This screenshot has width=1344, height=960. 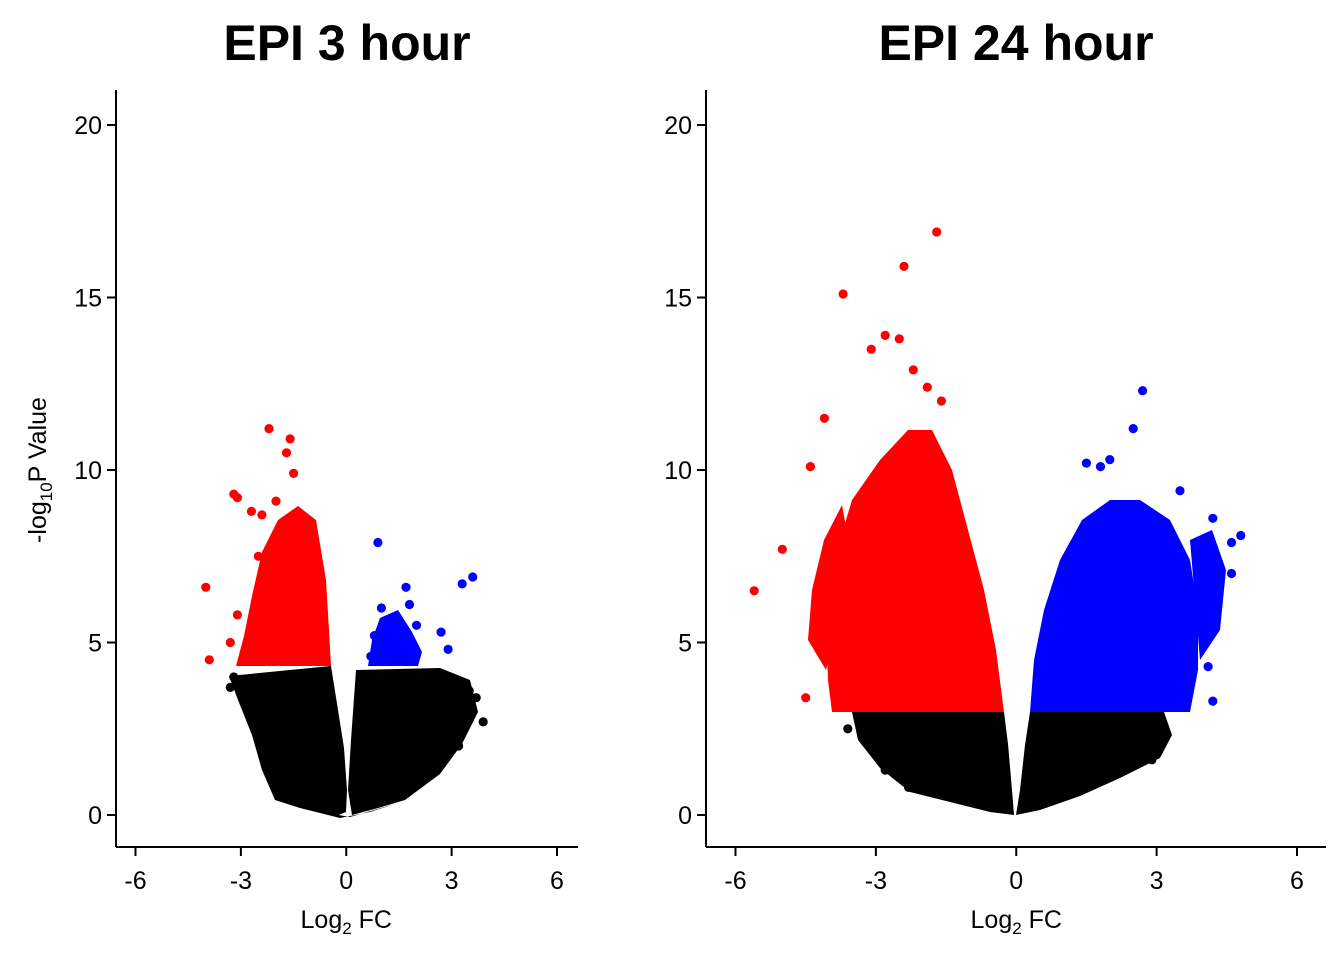 What do you see at coordinates (1094, 763) in the screenshot?
I see `panel2-ns-cloud-right` at bounding box center [1094, 763].